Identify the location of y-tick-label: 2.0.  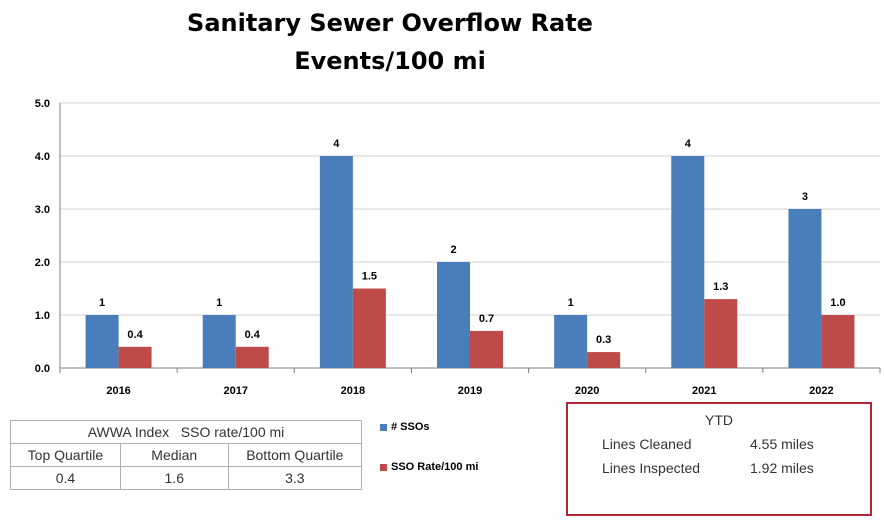
(42, 263).